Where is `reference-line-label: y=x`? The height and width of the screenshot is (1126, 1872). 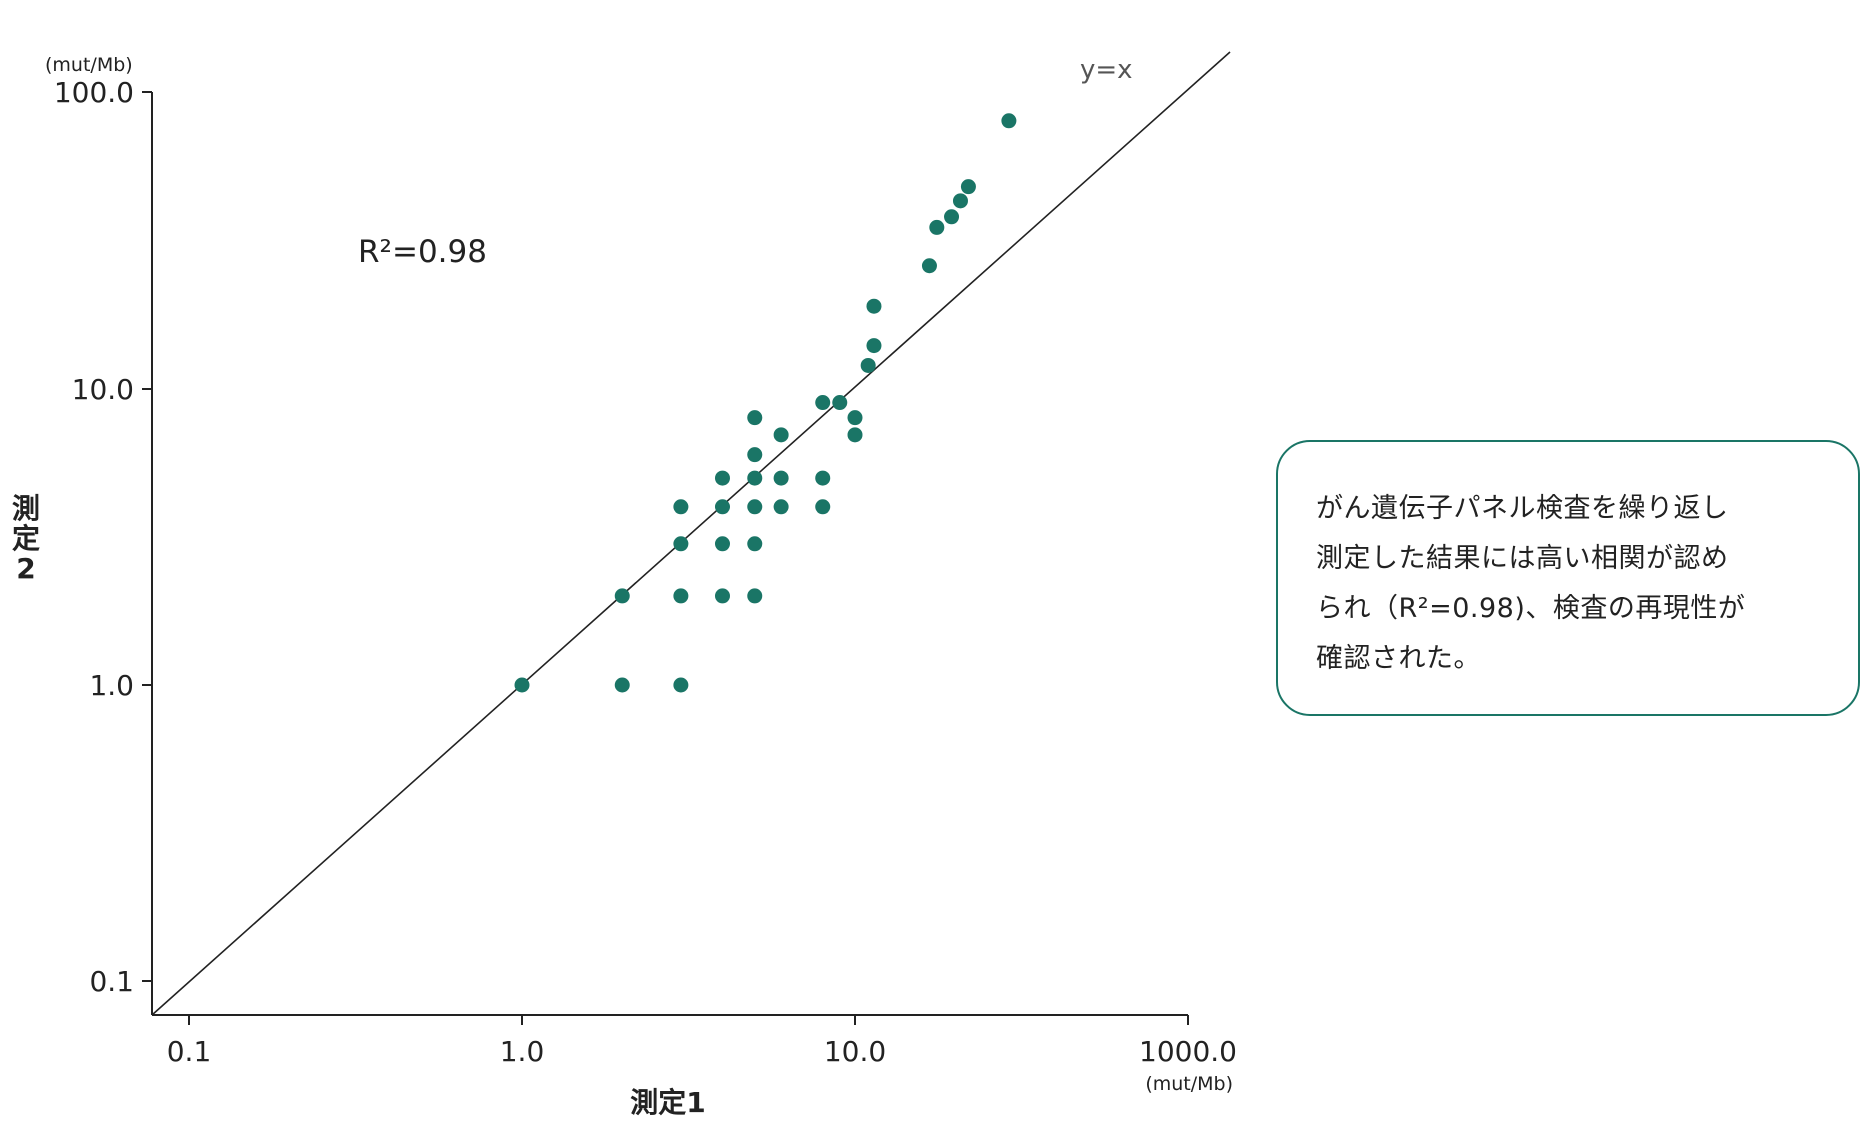
reference-line-label: y=x is located at coordinates (1106, 70).